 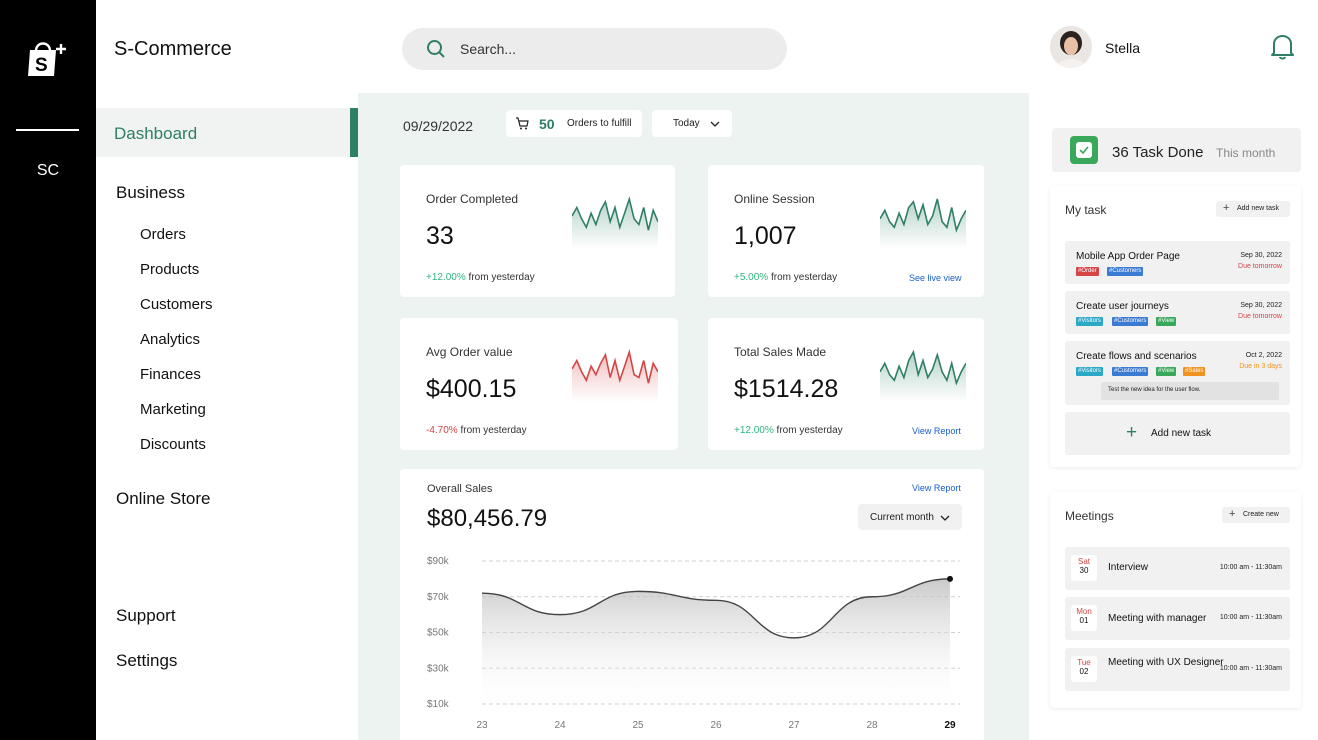 What do you see at coordinates (150, 192) in the screenshot?
I see `sidebar-section-business: Business` at bounding box center [150, 192].